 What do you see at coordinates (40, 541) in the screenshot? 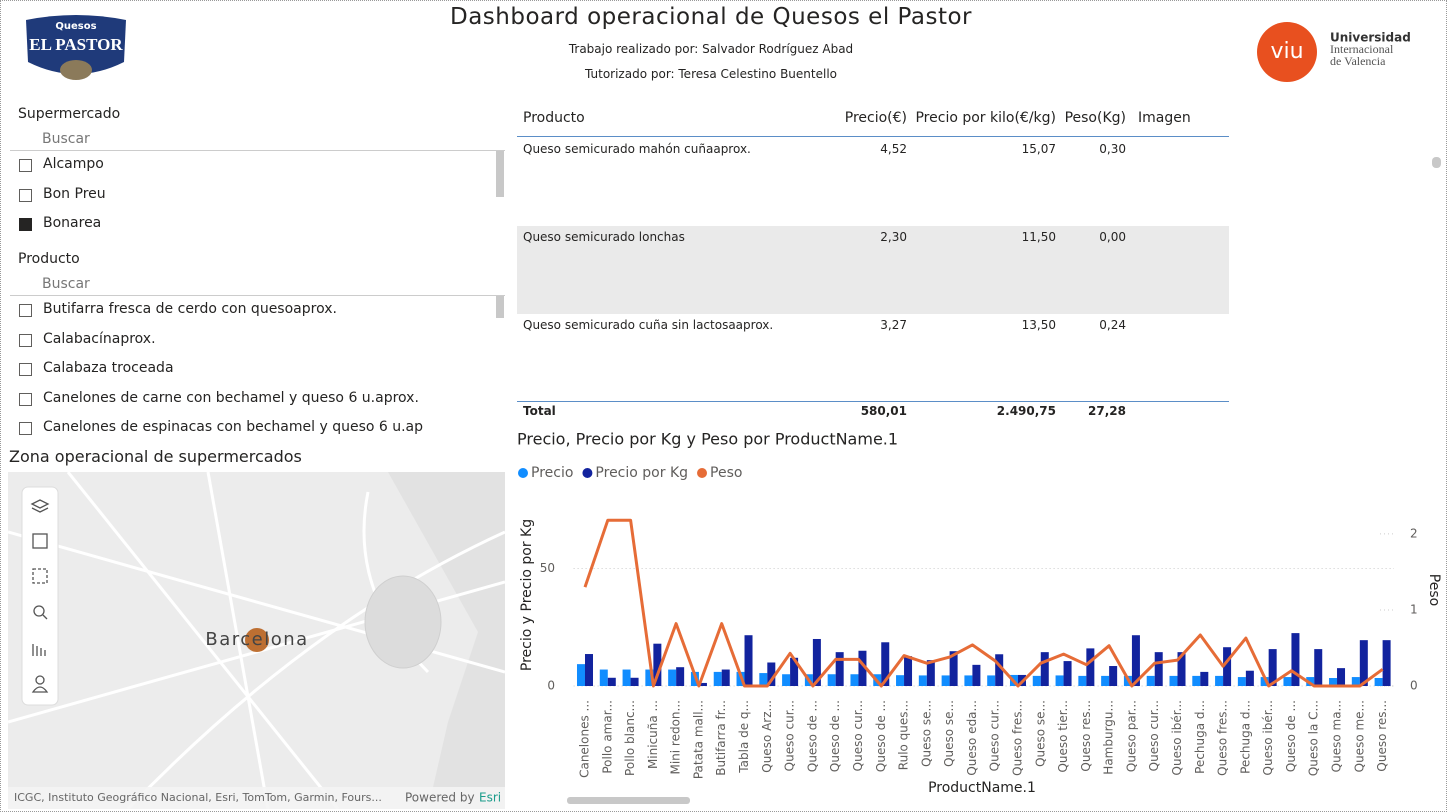
I see `tool-qr` at bounding box center [40, 541].